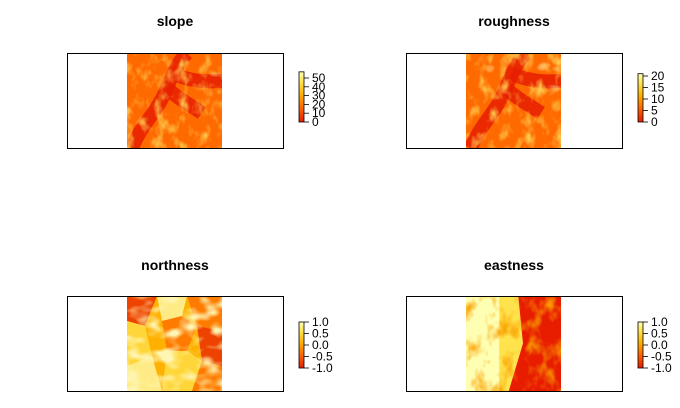  What do you see at coordinates (319, 87) in the screenshot?
I see `slope-legend-tick-label: 40` at bounding box center [319, 87].